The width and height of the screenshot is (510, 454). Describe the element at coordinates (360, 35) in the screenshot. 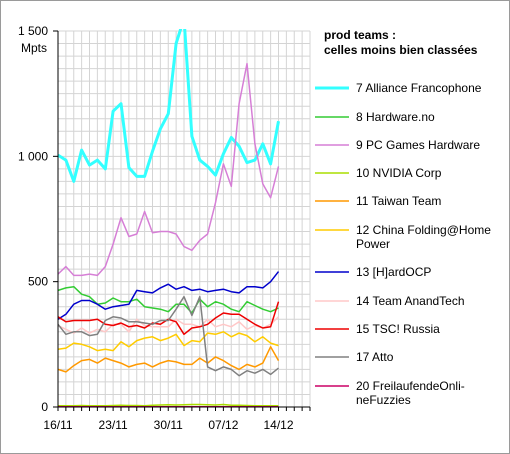

I see `chart-title: prod teams :` at that location.